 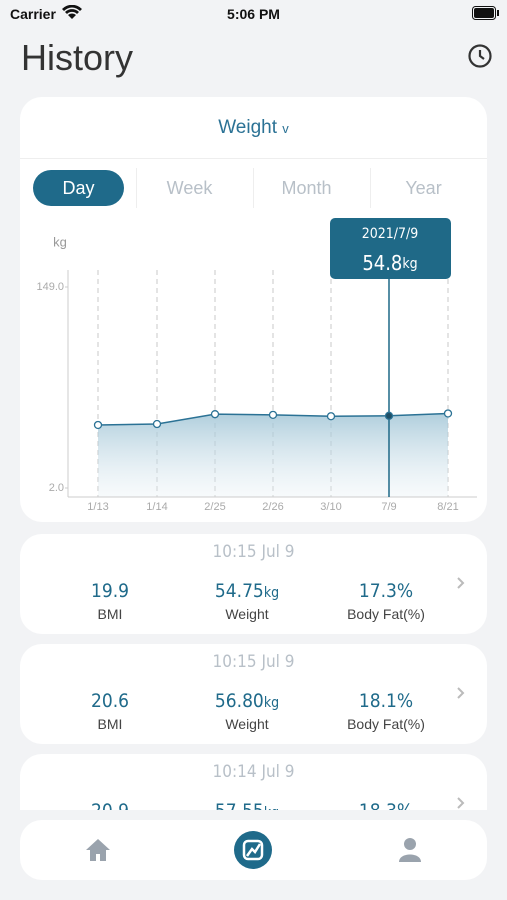 I want to click on x-tick-label: 1/14, so click(x=156, y=507).